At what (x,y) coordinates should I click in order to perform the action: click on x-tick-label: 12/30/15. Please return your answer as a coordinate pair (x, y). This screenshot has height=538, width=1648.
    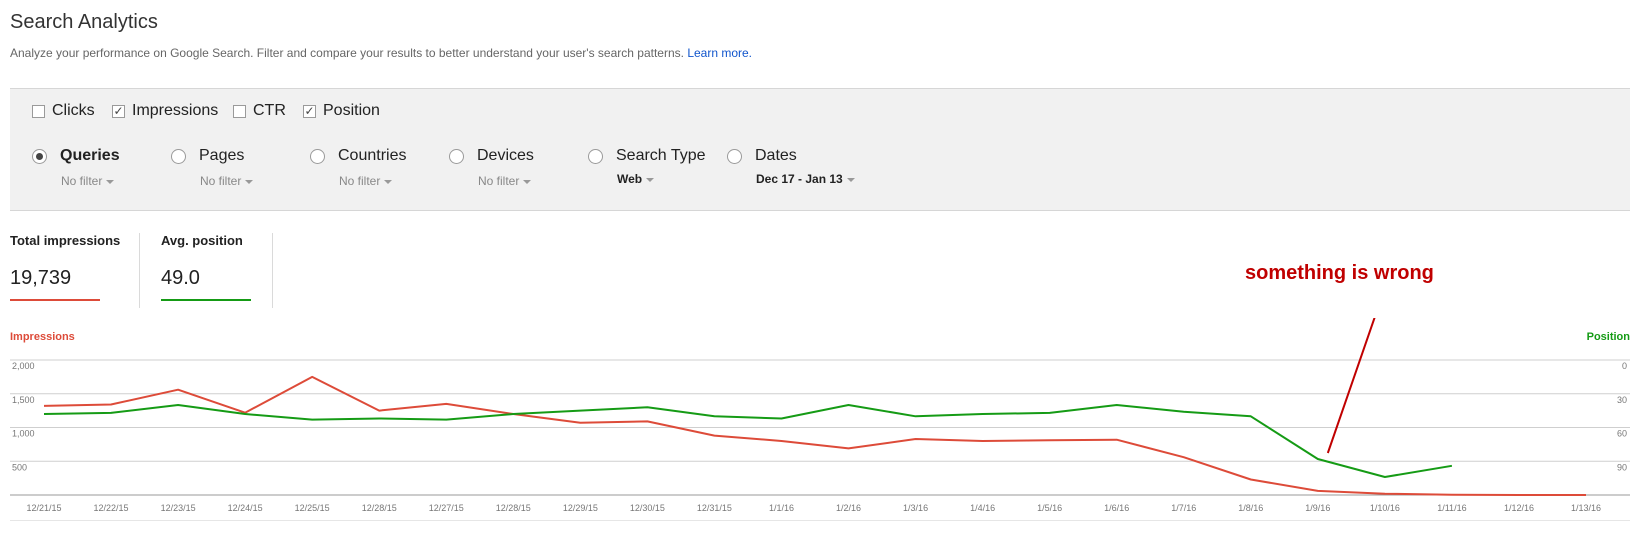
    Looking at the image, I should click on (647, 508).